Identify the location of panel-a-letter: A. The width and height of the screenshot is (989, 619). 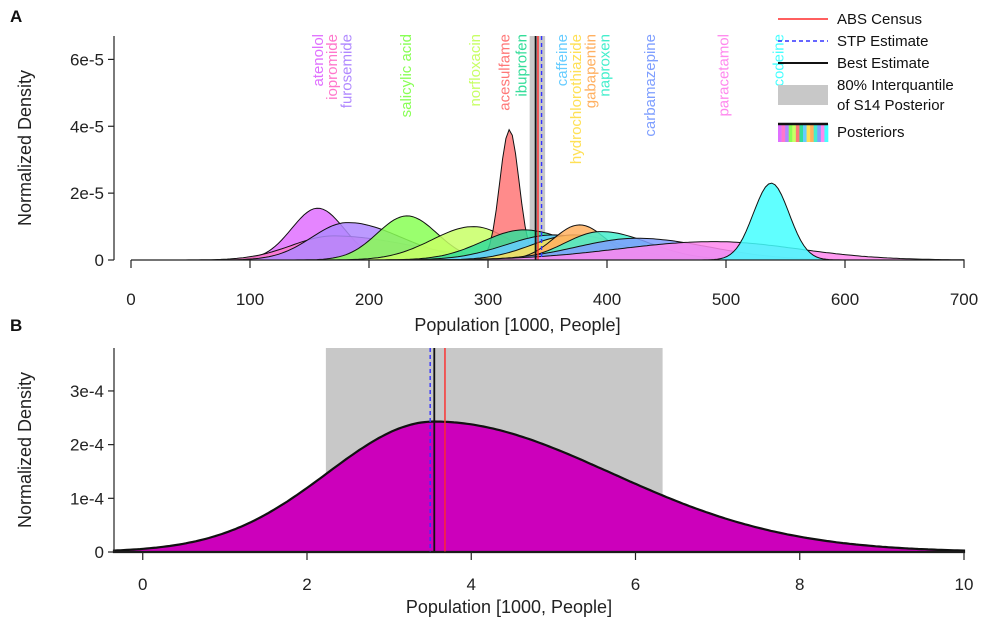
(16, 16).